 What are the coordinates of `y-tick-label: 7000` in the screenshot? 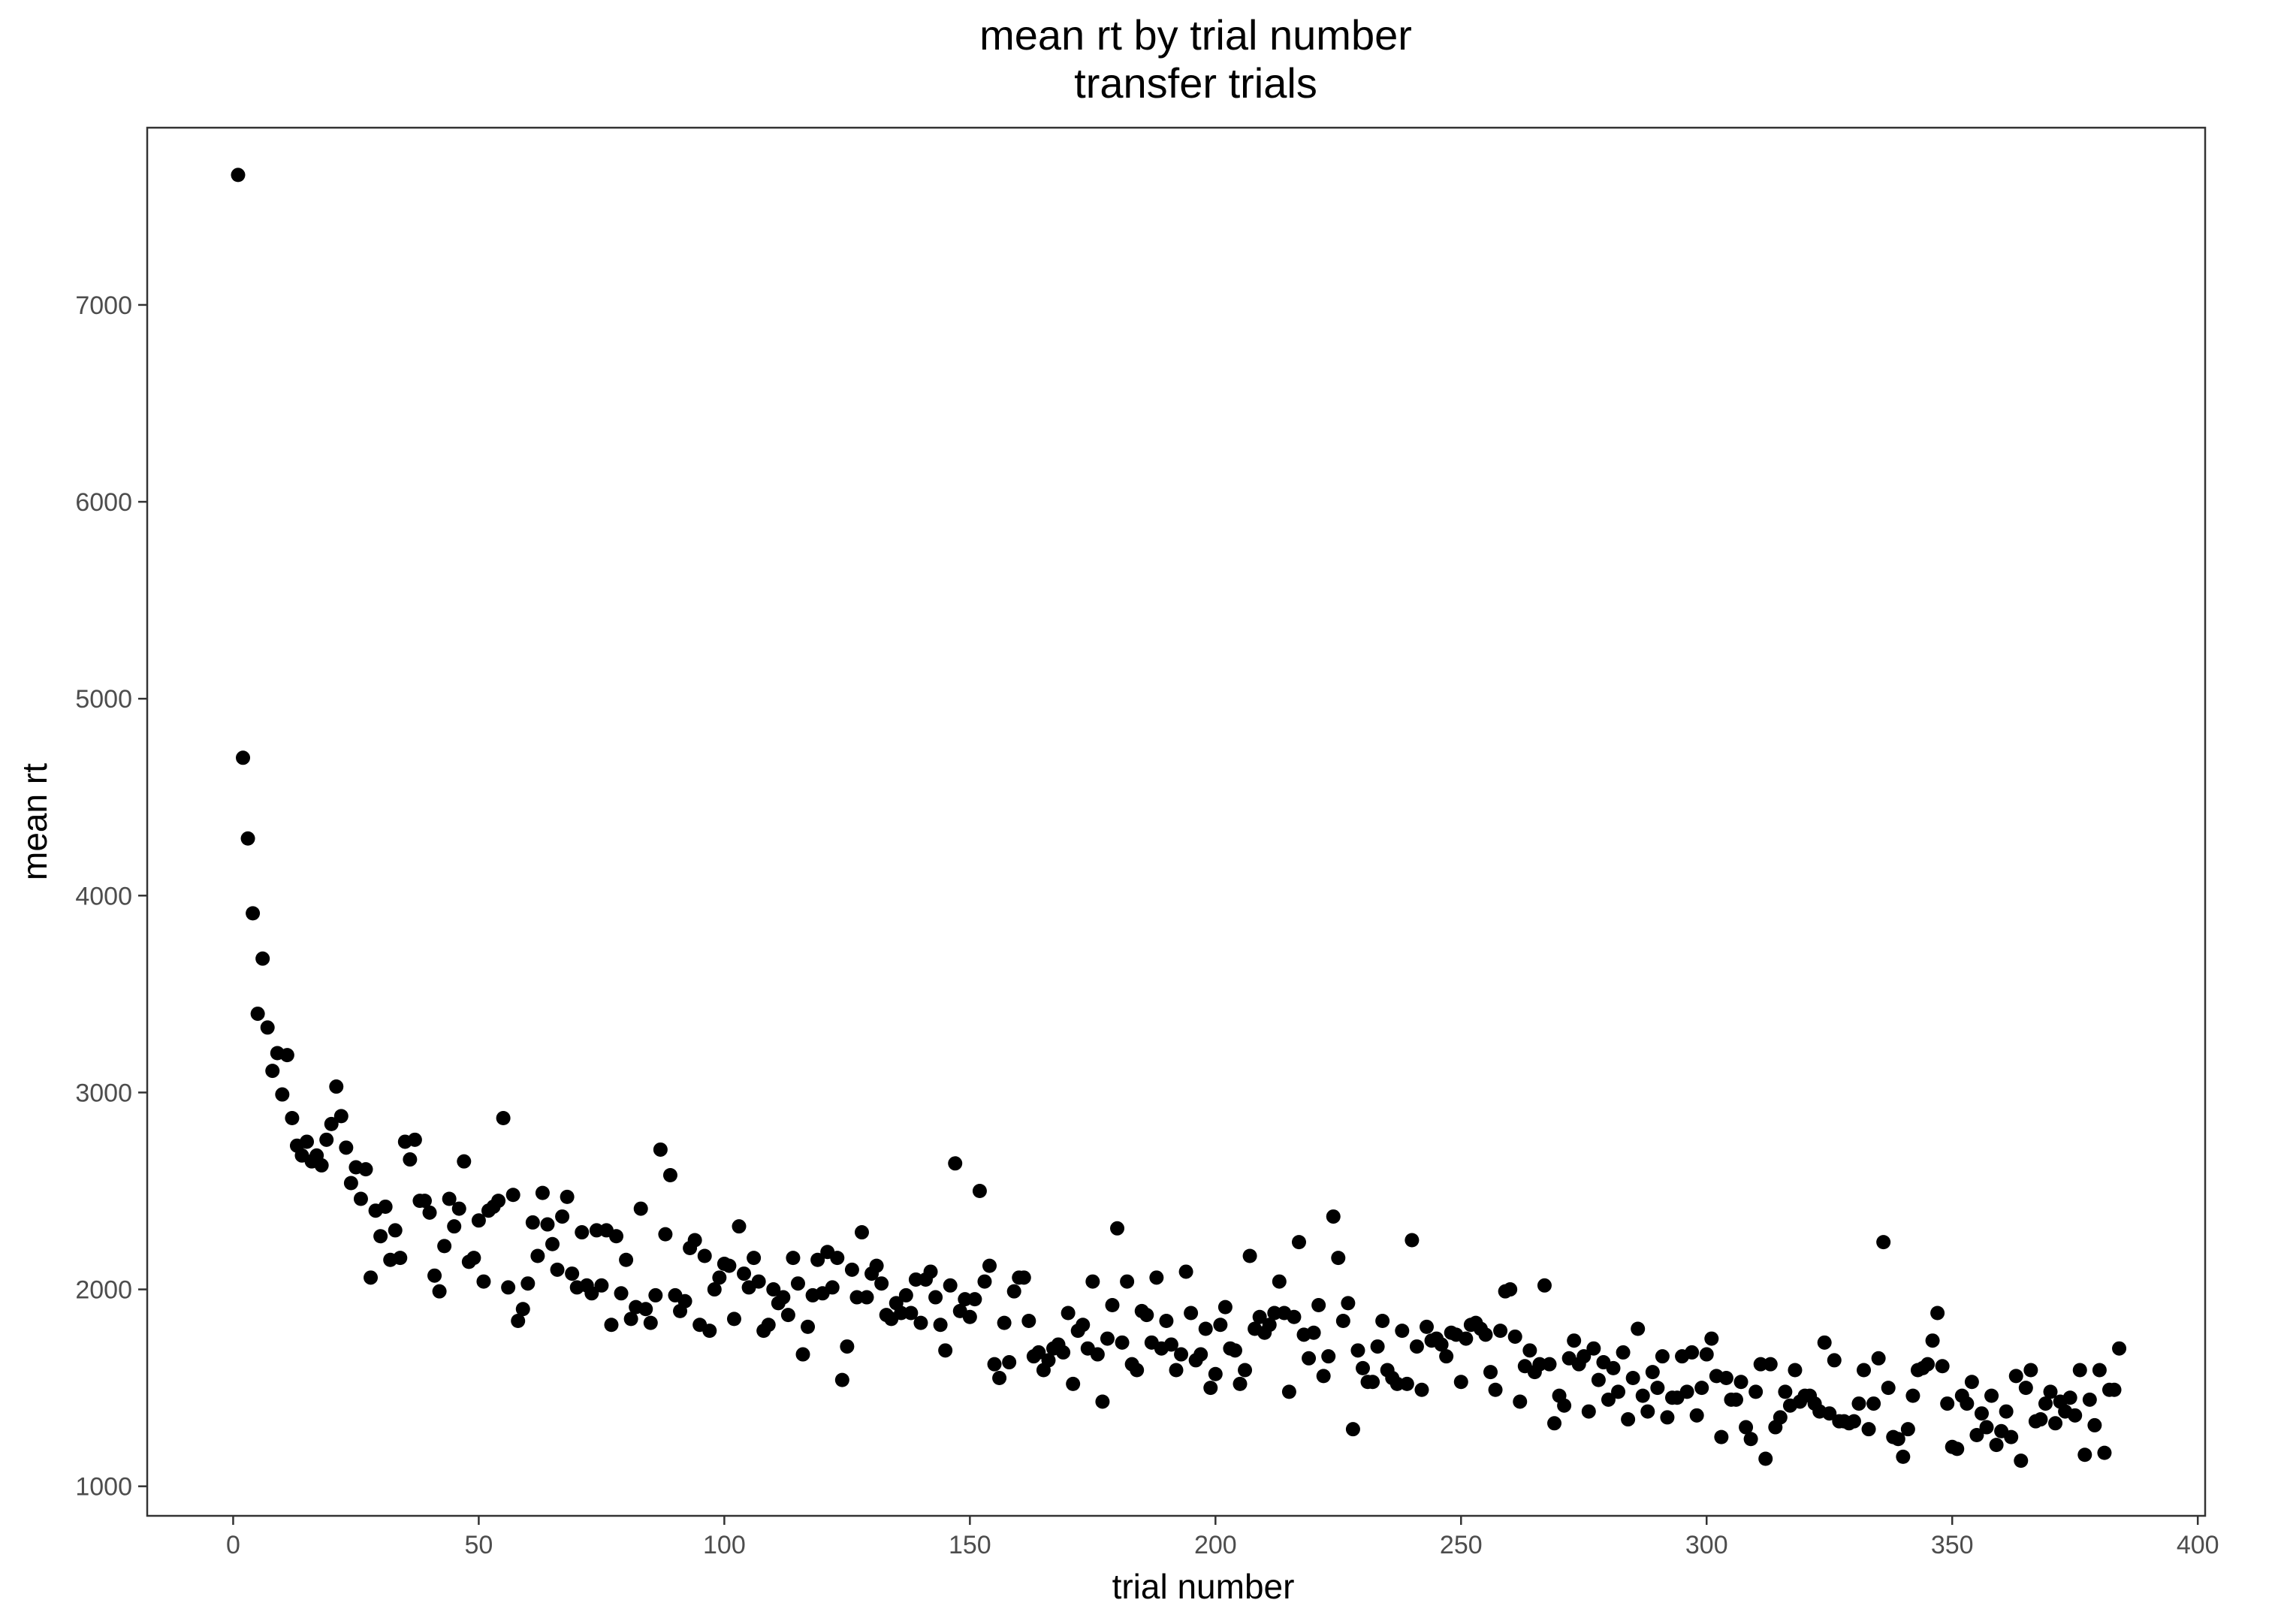 It's located at (103, 305).